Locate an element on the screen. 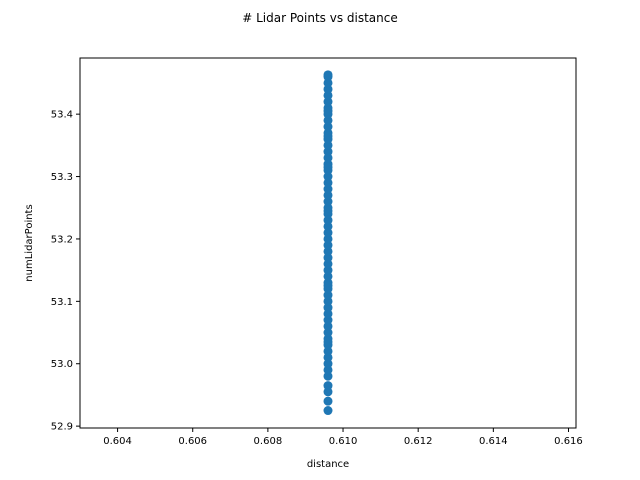 This screenshot has height=480, width=640. points-layer is located at coordinates (328, 243).